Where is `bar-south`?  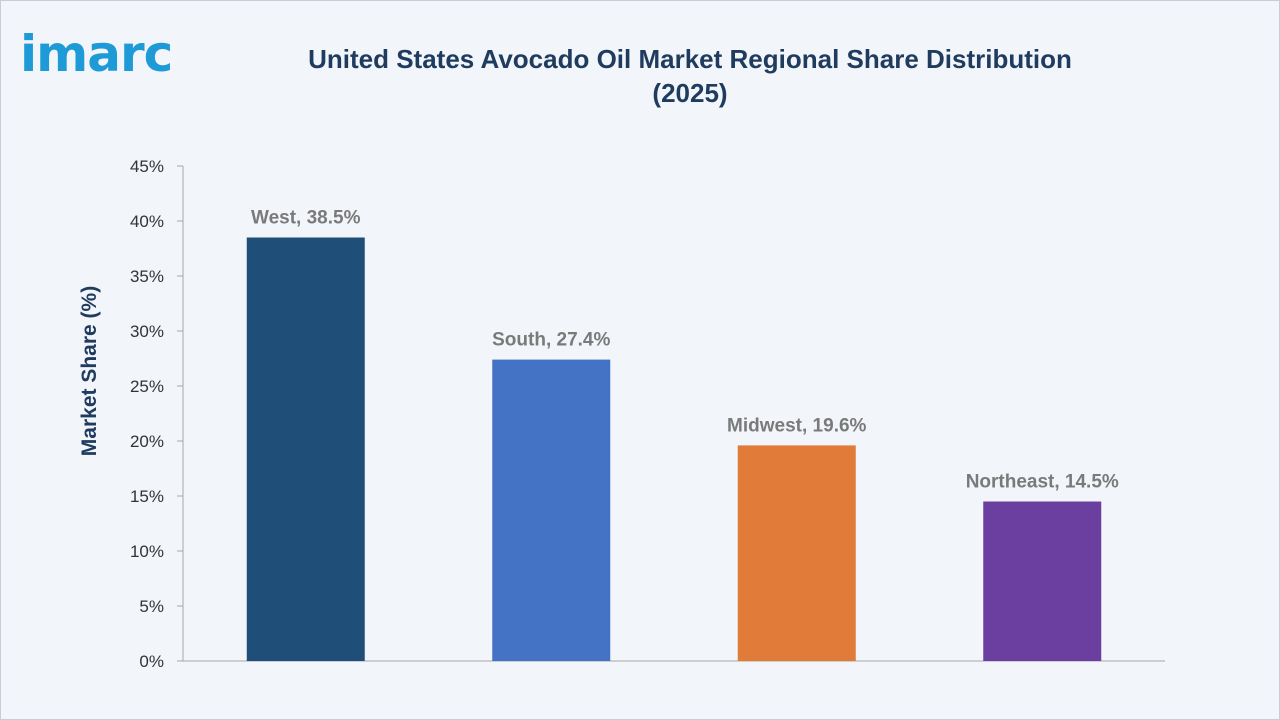 bar-south is located at coordinates (551, 510).